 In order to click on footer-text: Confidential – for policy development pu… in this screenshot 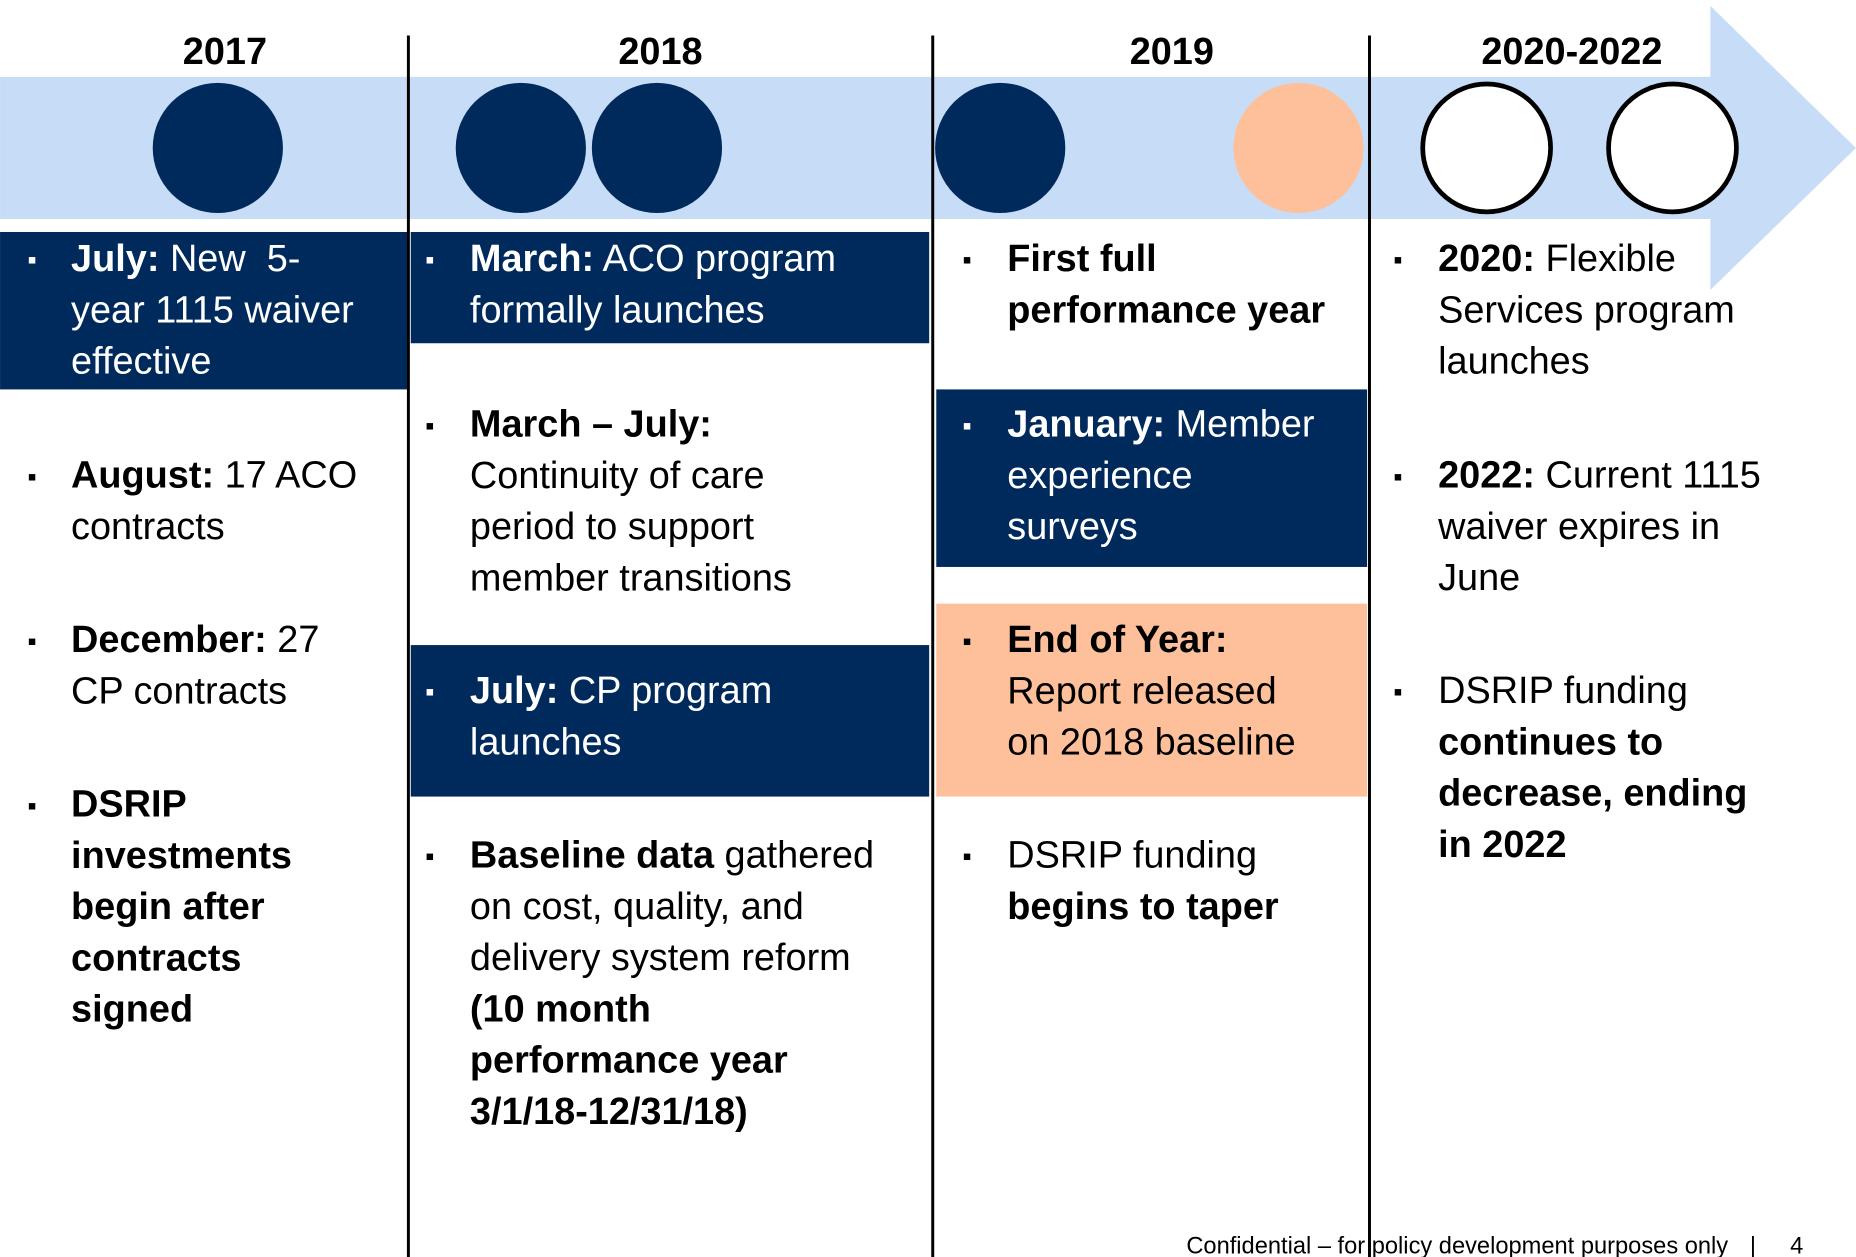, I will do `click(1457, 1245)`.